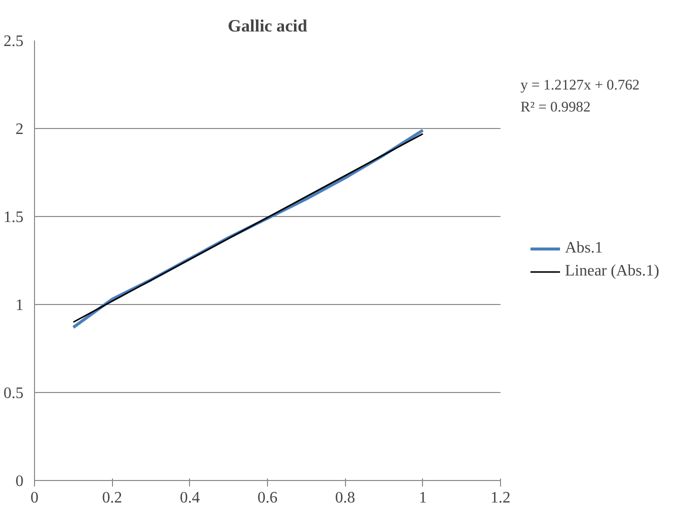  What do you see at coordinates (20, 305) in the screenshot?
I see `y-tick-label: 1` at bounding box center [20, 305].